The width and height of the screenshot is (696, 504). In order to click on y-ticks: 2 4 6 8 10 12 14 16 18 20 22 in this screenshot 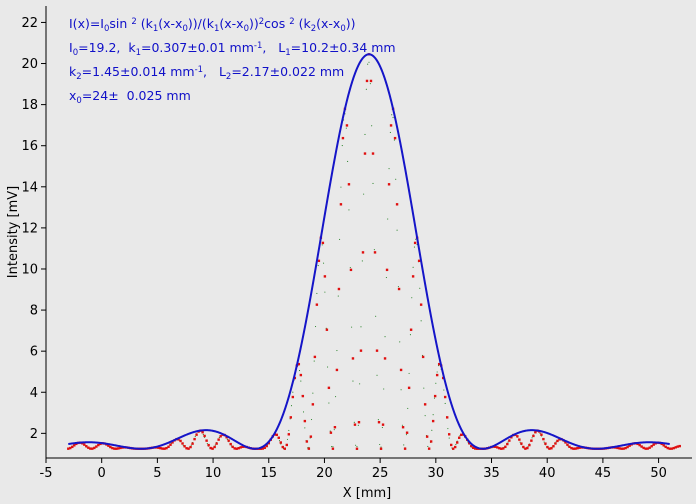, I will do `click(33, 229)`.